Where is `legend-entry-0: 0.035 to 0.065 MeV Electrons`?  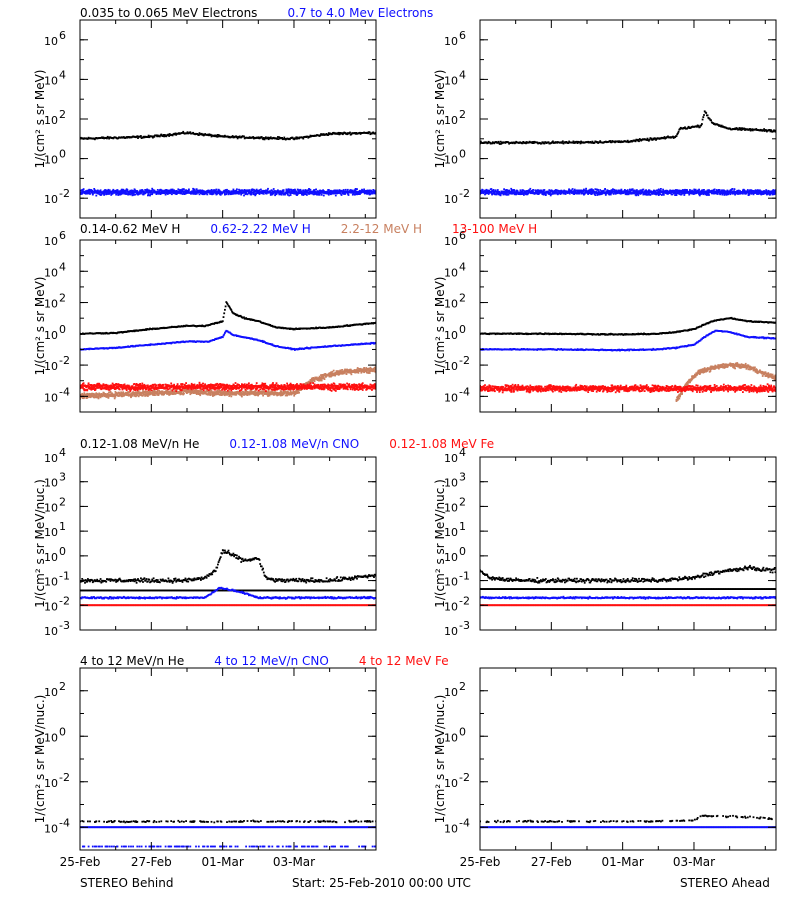
legend-entry-0: 0.035 to 0.065 MeV Electrons is located at coordinates (168, 13).